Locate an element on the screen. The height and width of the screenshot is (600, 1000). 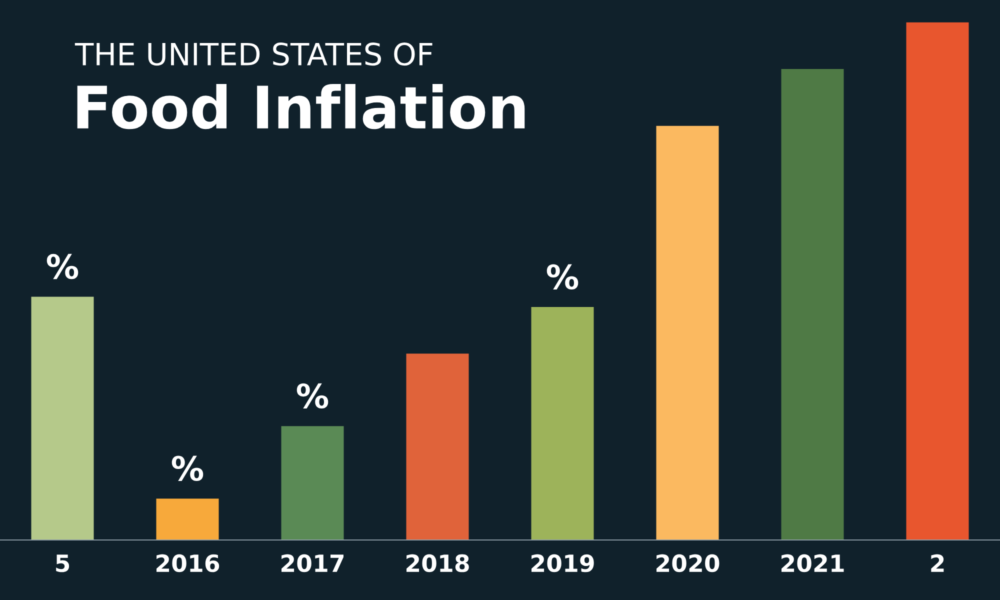
text: THE UNITED STATES OF is located at coordinates (253, 54).